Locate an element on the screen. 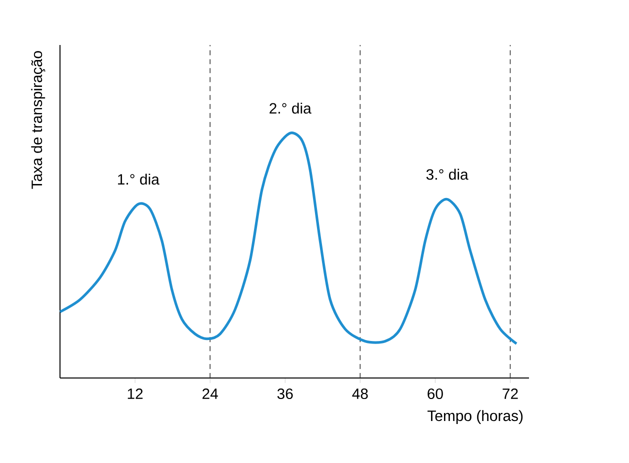 The width and height of the screenshot is (629, 463). annotation: 2.° dia is located at coordinates (291, 108).